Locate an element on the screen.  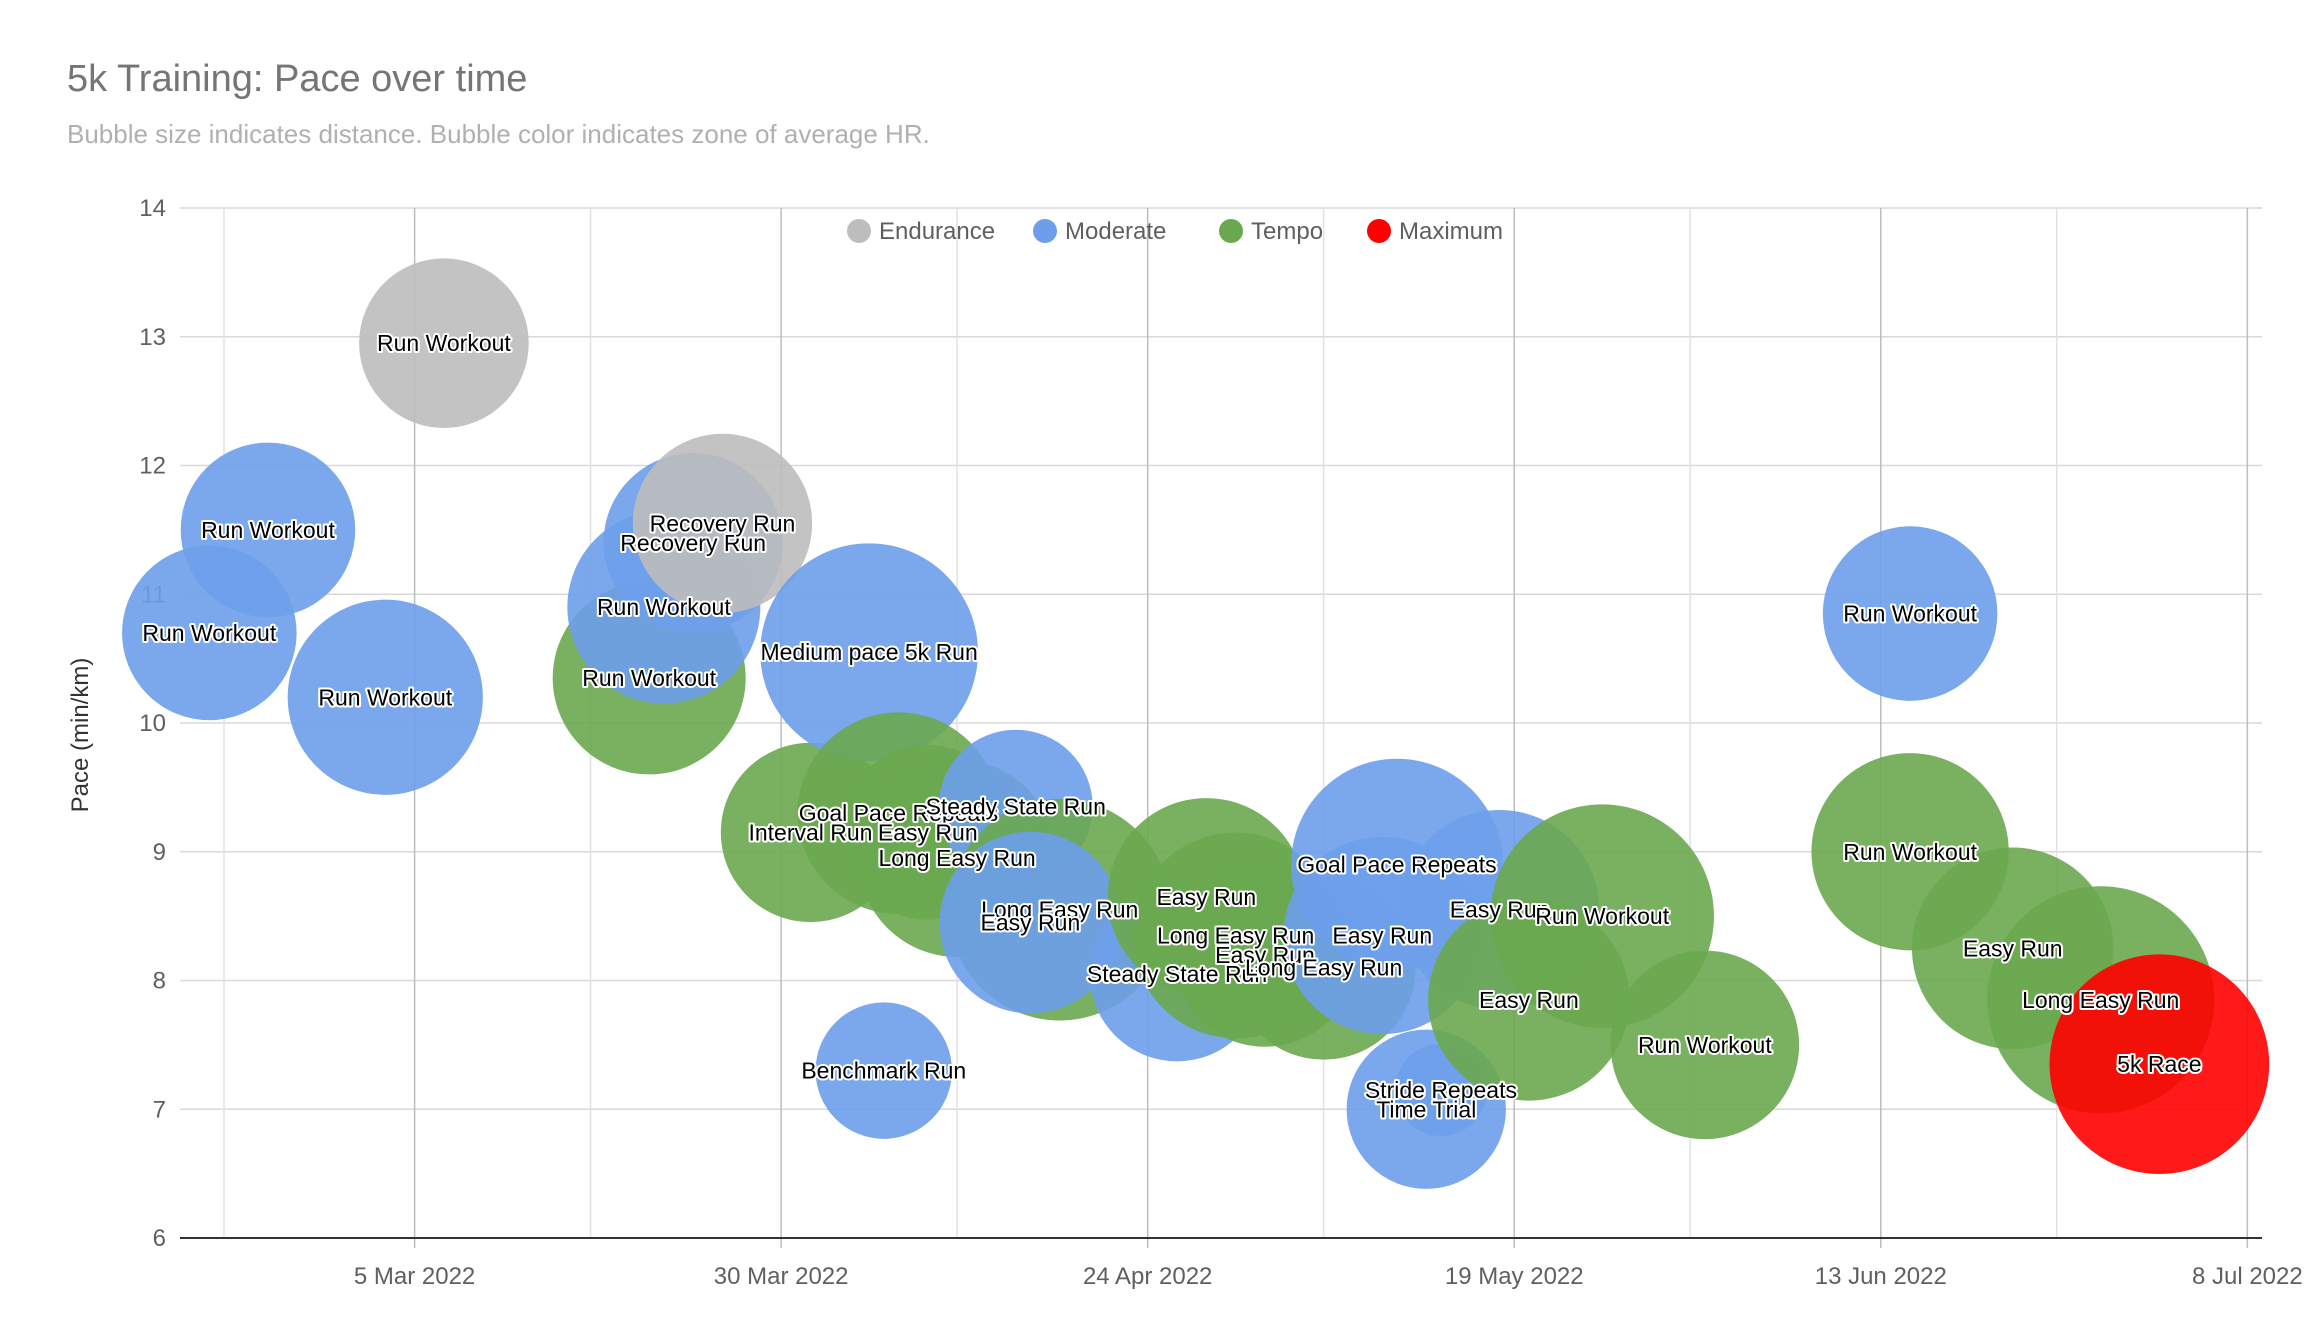
y-axis-title: Pace (min/km) is located at coordinates (80, 735).